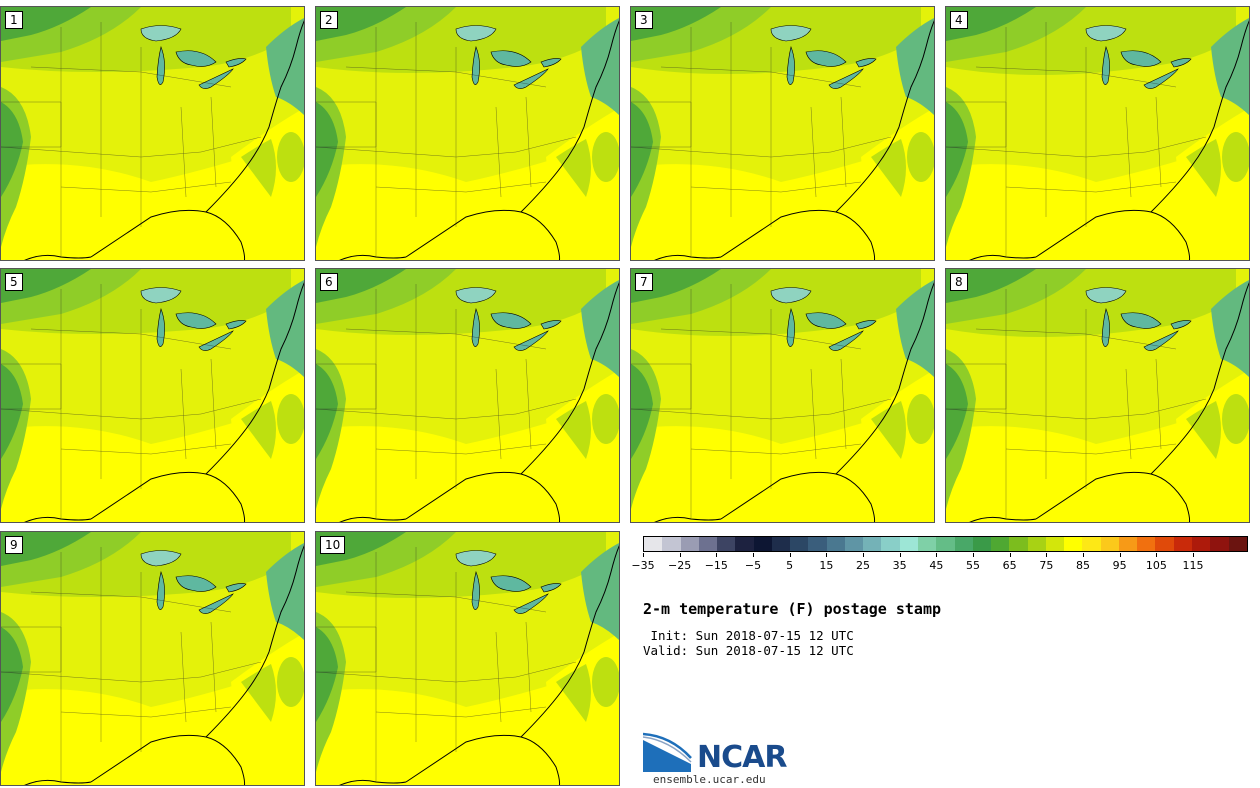  What do you see at coordinates (1046, 565) in the screenshot?
I see `colorbar-tick-label: 75` at bounding box center [1046, 565].